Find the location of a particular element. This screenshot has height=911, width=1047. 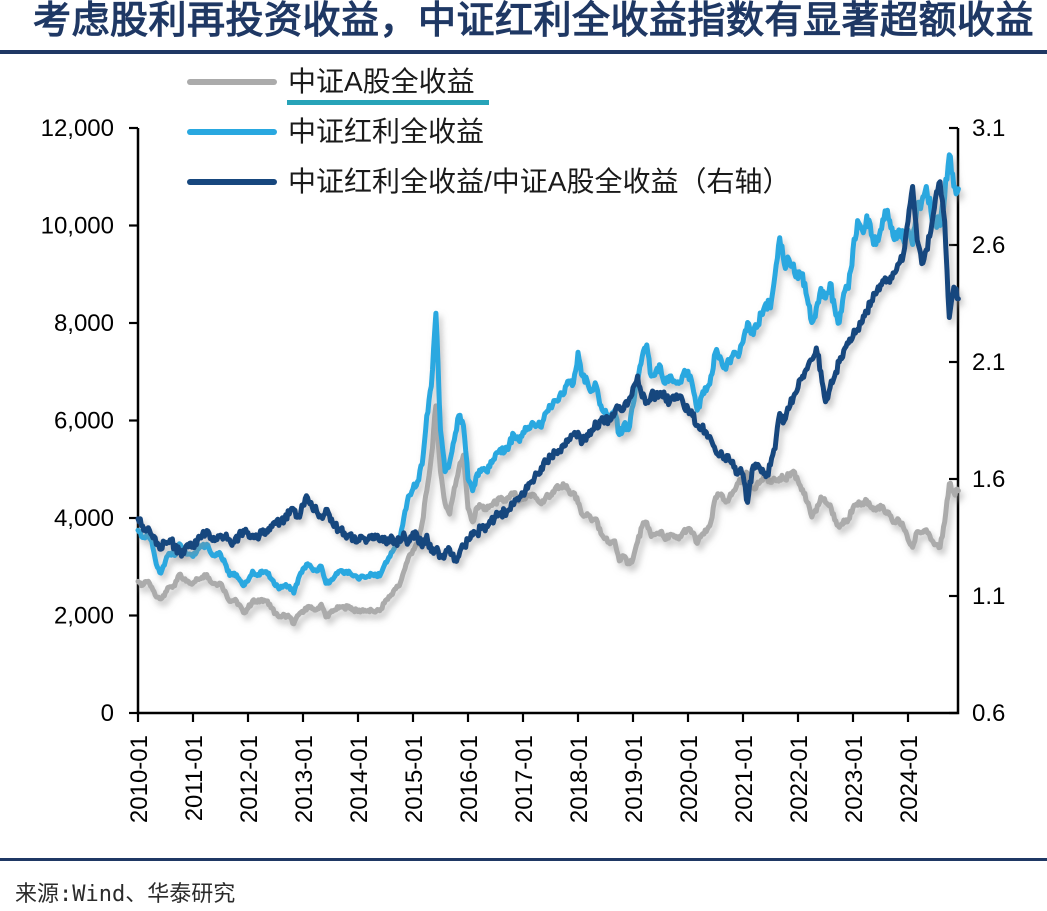

y-axis-label-right: 2.1 is located at coordinates (988, 362).